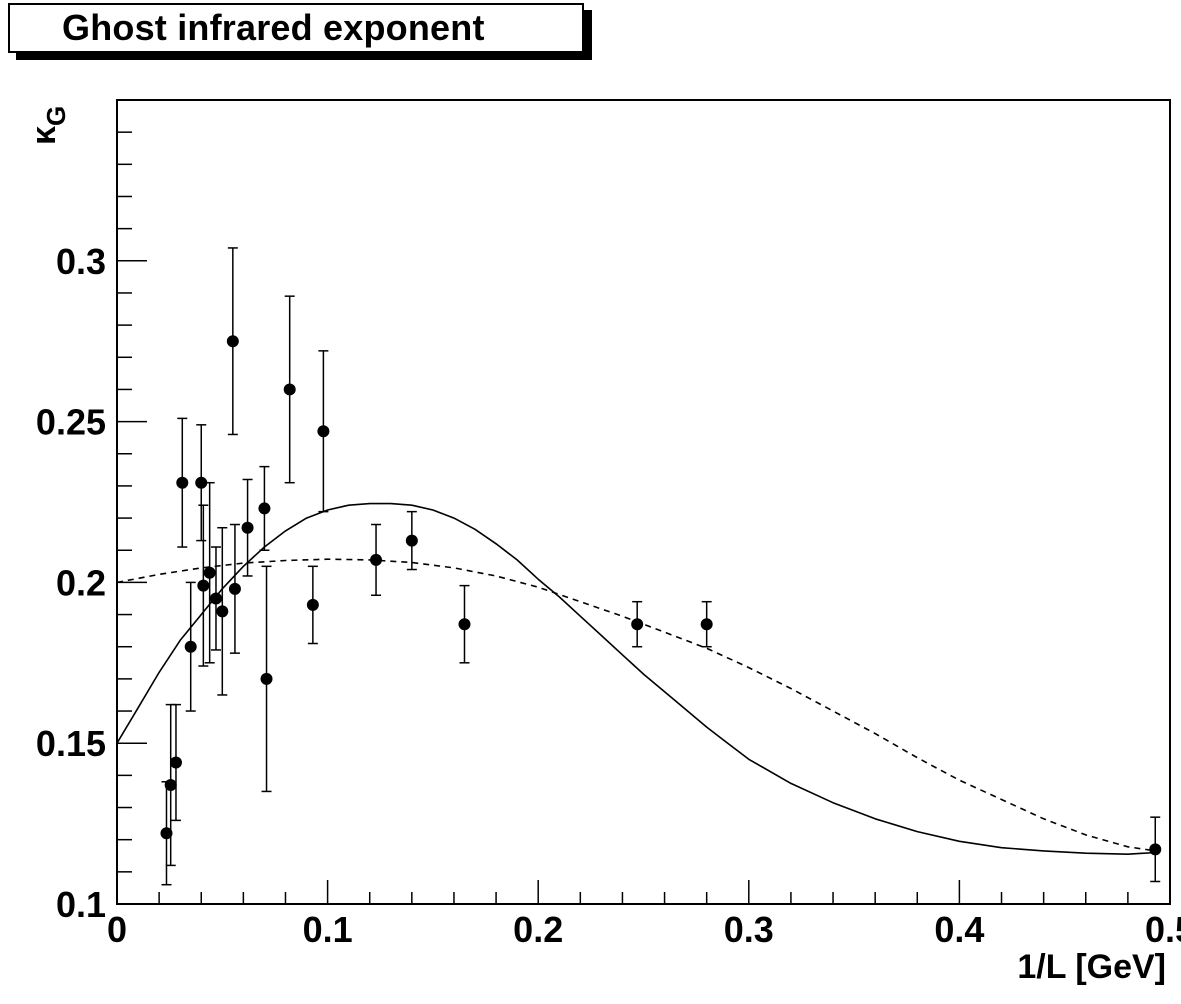 The image size is (1181, 1004). I want to click on chart-title-box: Ghost infrared exponent, so click(296, 28).